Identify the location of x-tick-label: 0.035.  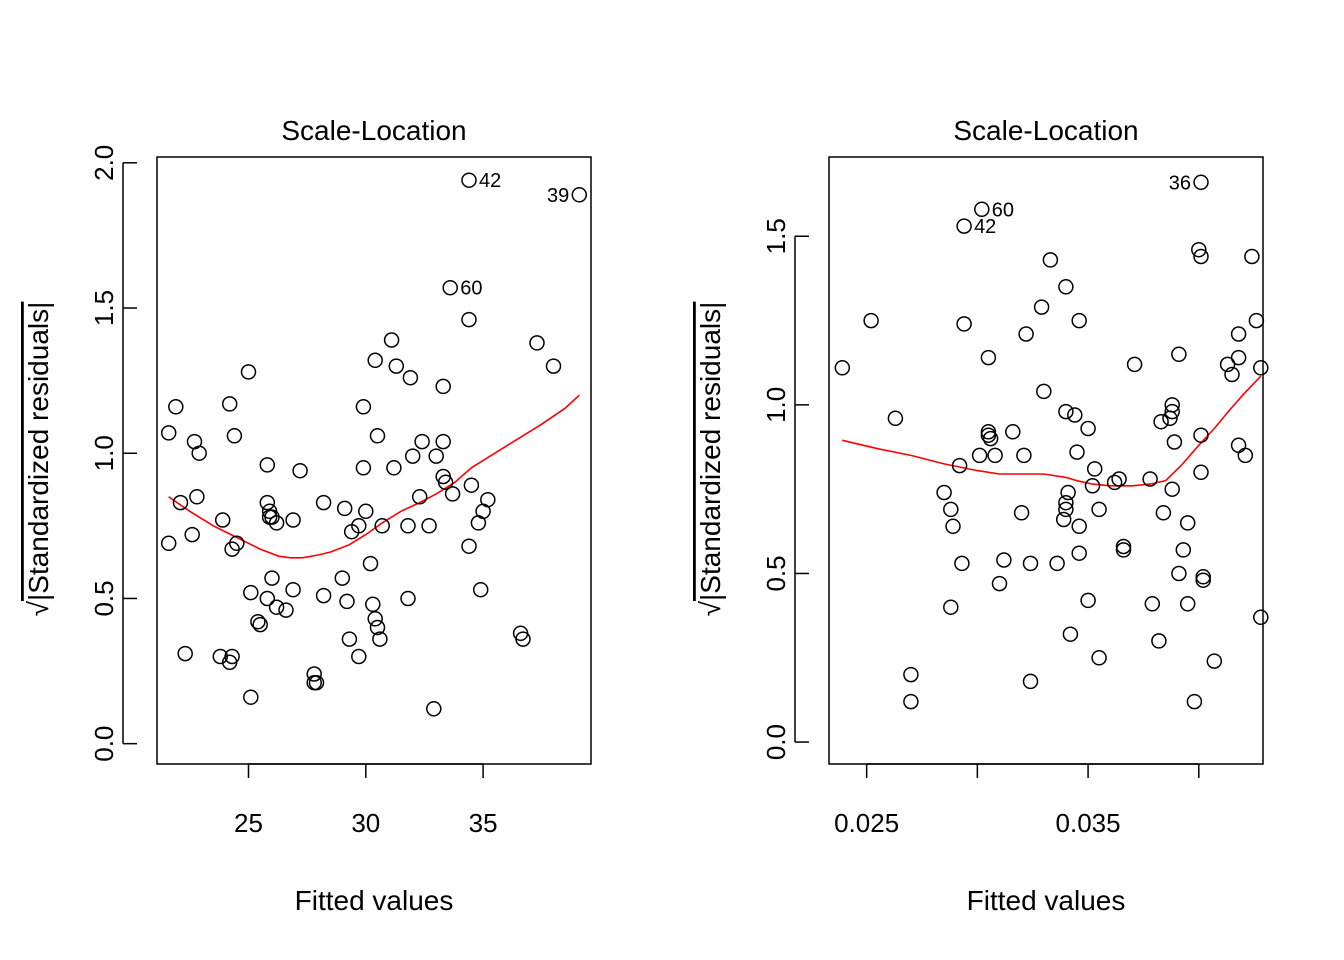
(1088, 823).